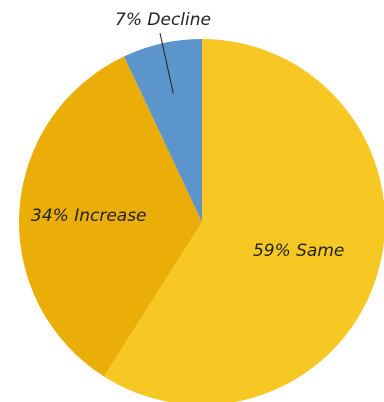 This screenshot has width=384, height=402. I want to click on slice-label-same: 59% Same, so click(298, 251).